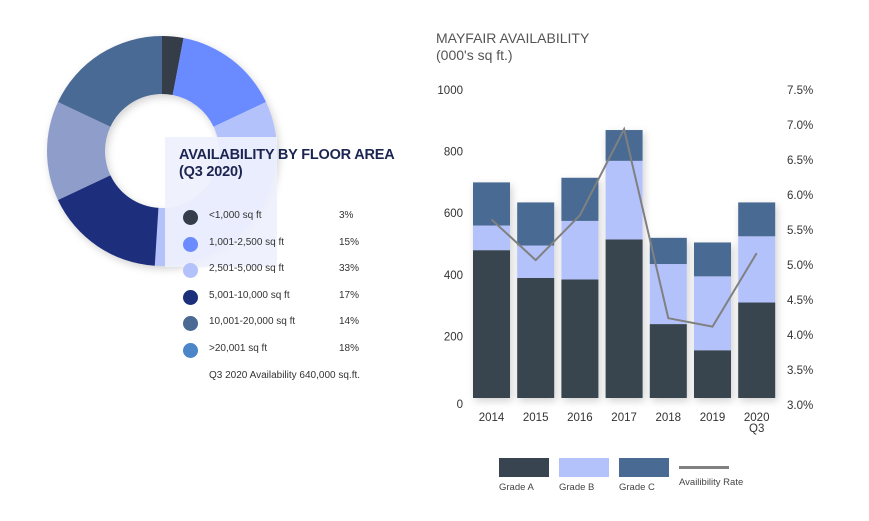 This screenshot has height=521, width=869. I want to click on bar-legend-item: Availibility Rate, so click(711, 473).